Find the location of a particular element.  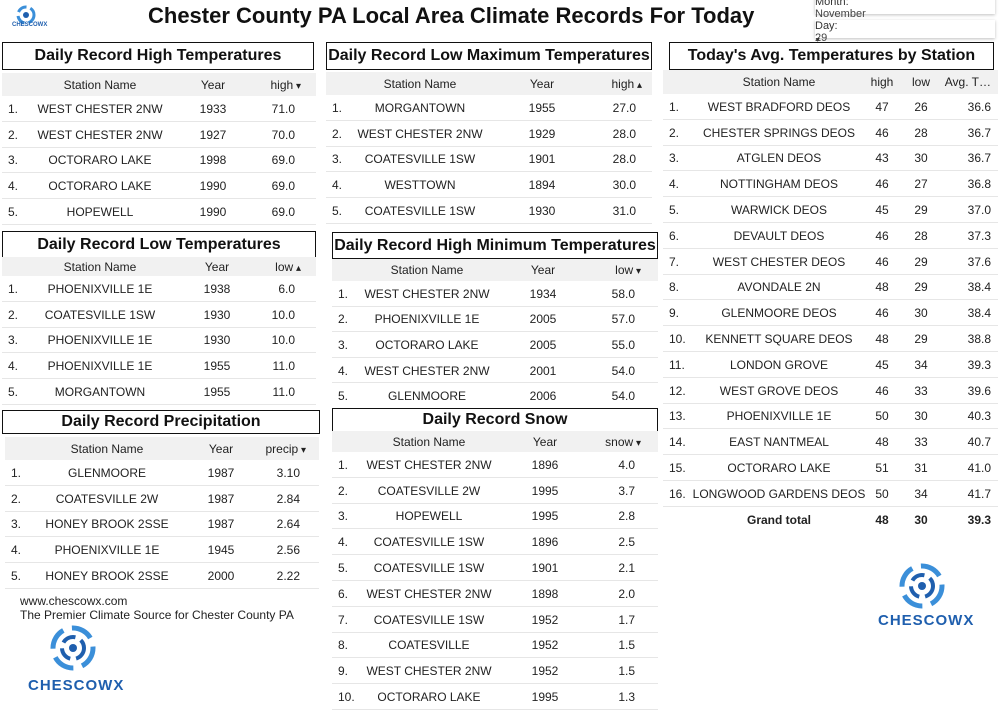

table-cell: COATESVILLE 2W is located at coordinates (429, 490).